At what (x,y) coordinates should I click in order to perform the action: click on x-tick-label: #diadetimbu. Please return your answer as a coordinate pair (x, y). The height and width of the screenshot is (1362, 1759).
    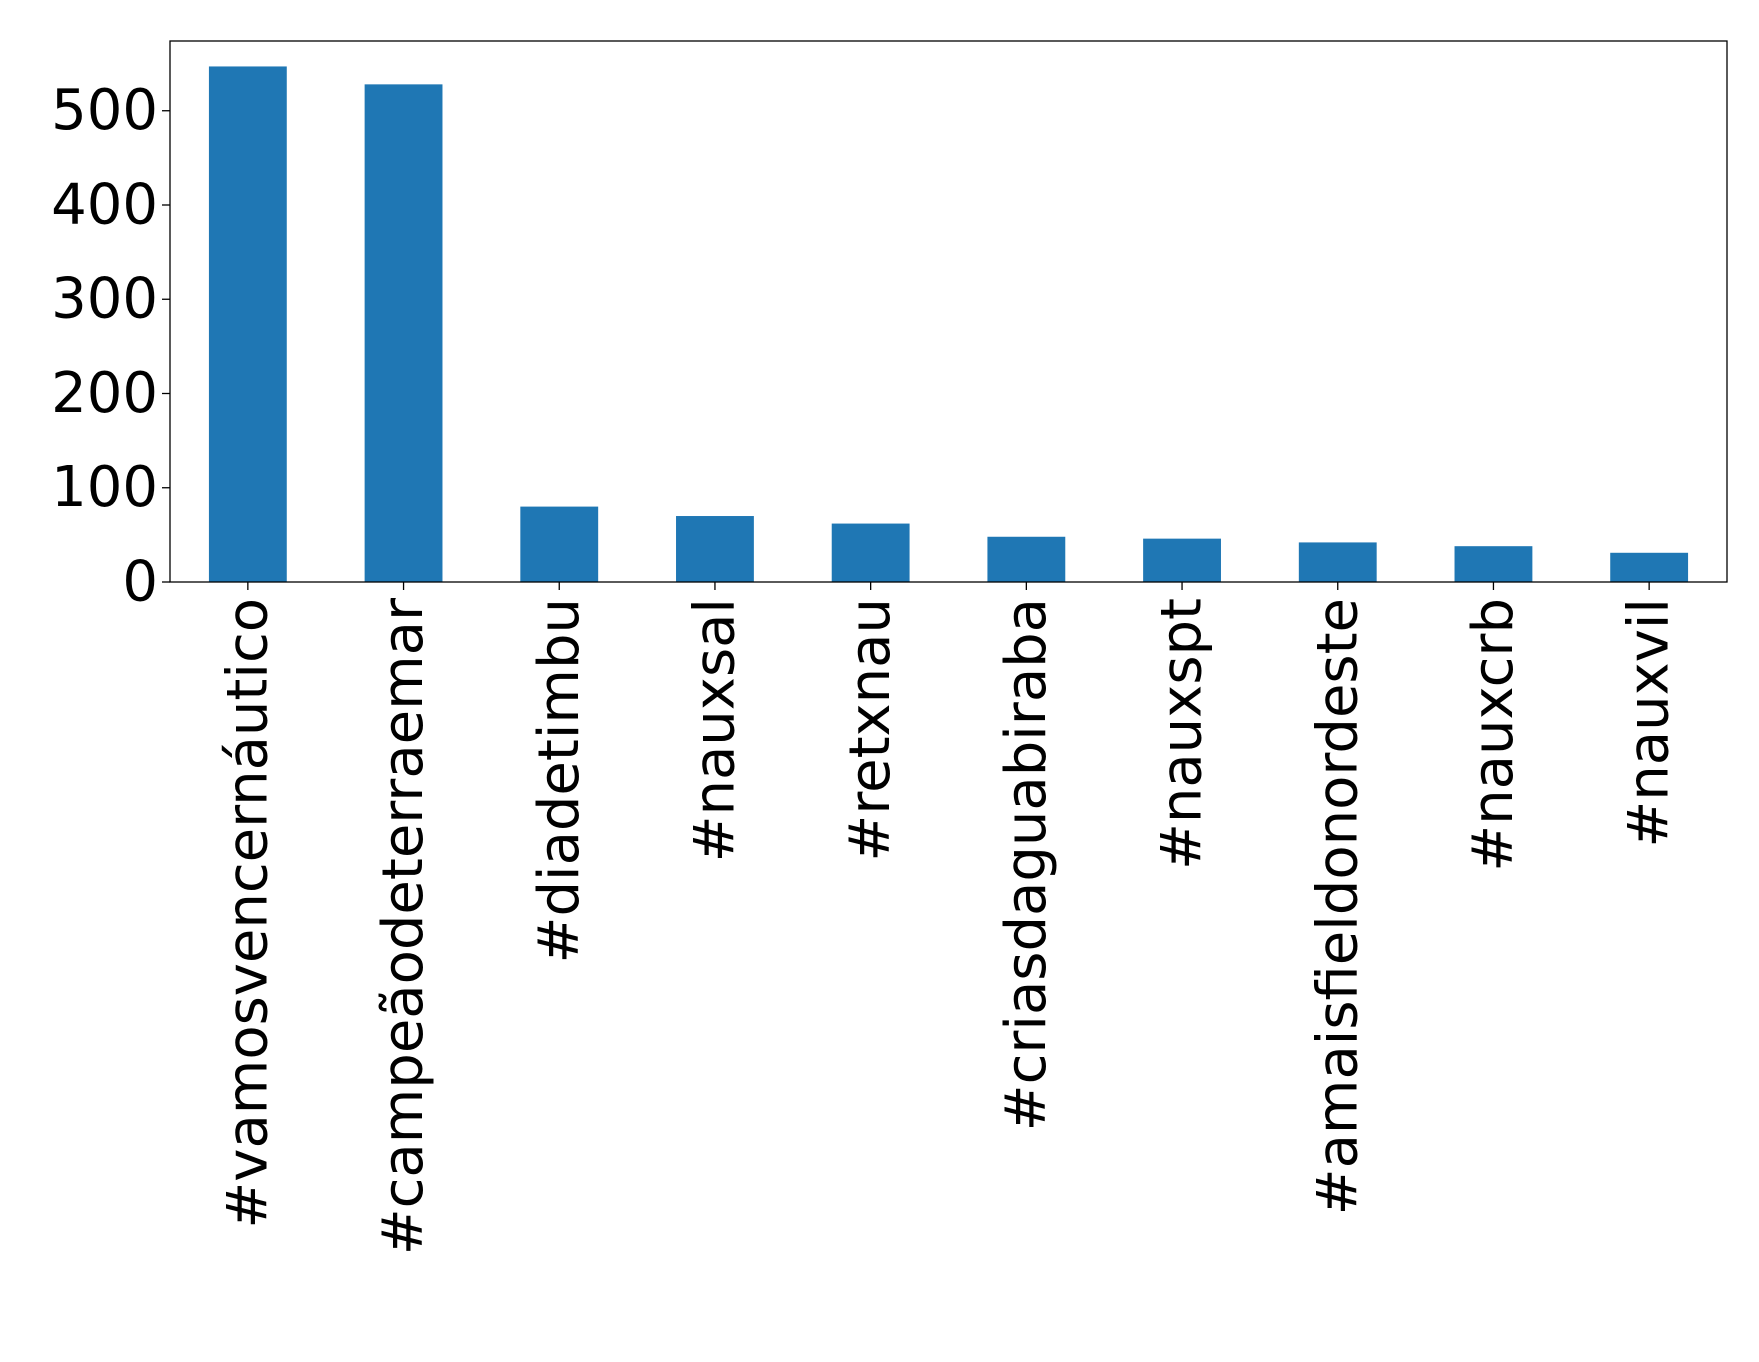
    Looking at the image, I should click on (559, 780).